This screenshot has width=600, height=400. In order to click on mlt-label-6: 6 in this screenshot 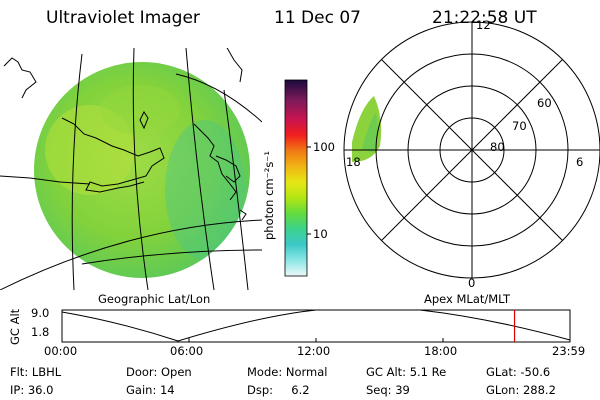, I will do `click(580, 162)`.